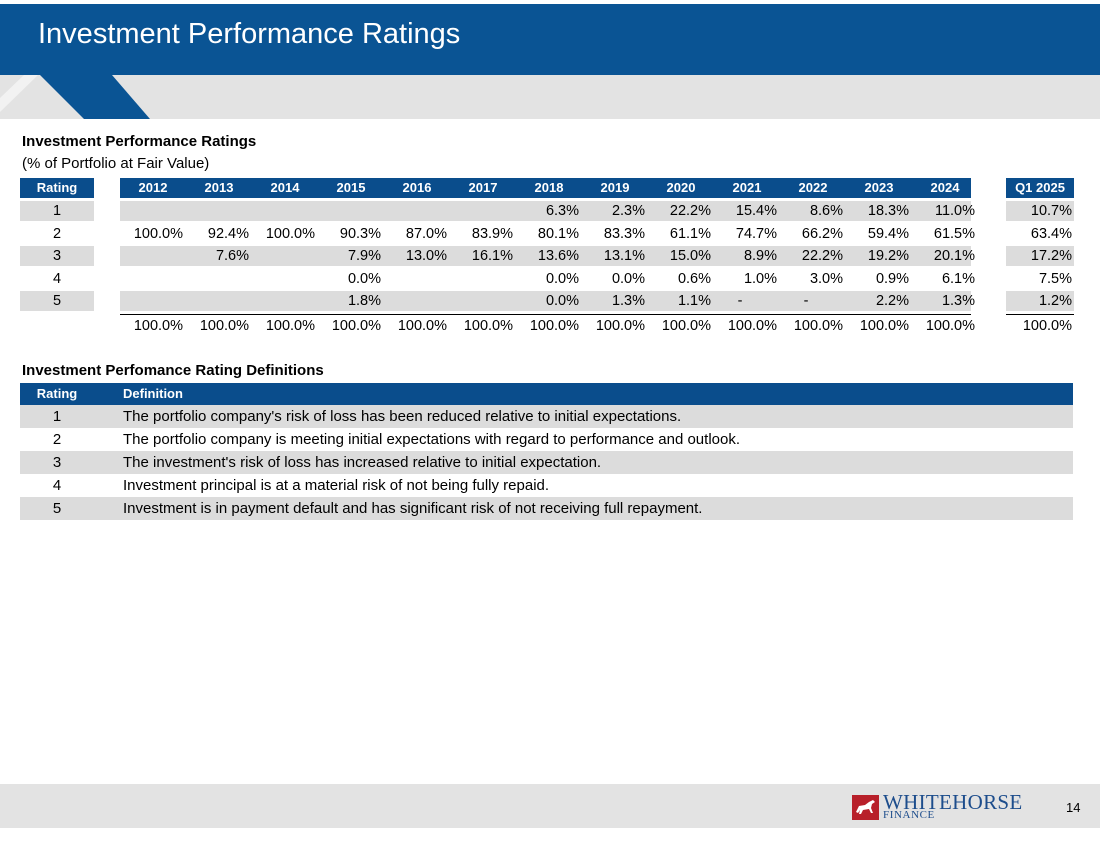 The height and width of the screenshot is (849, 1100). What do you see at coordinates (1051, 211) in the screenshot?
I see `q1-2025-cell: 10.7%` at bounding box center [1051, 211].